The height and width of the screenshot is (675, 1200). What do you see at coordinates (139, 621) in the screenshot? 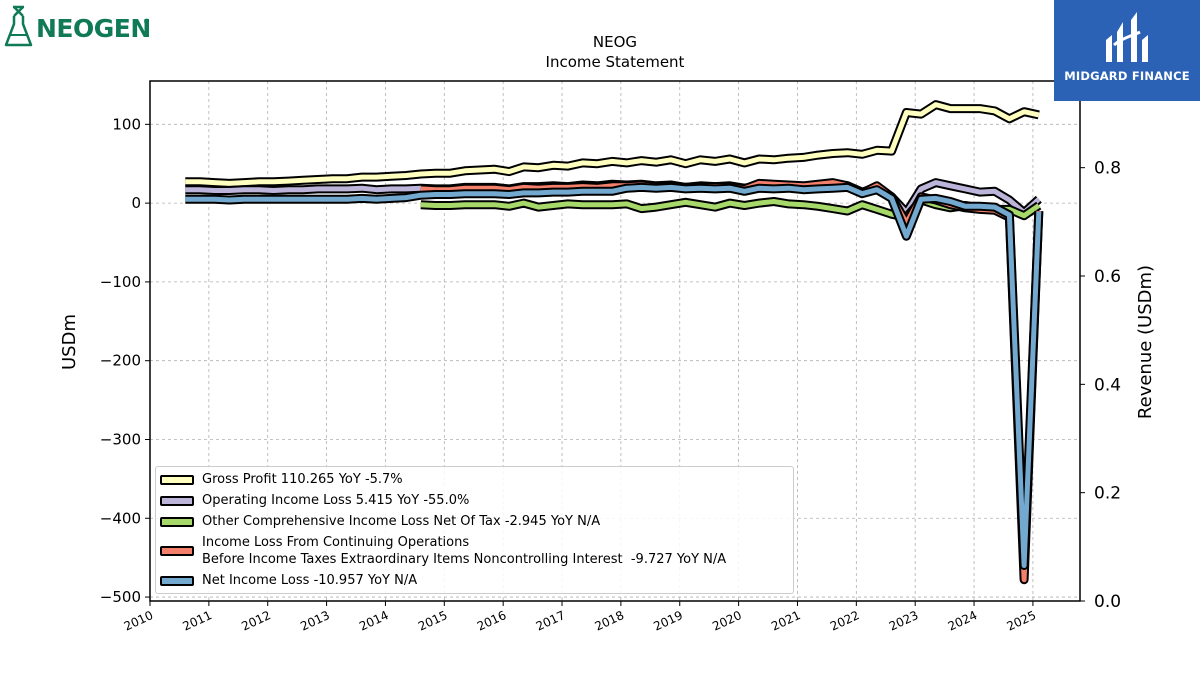
I see `x-tick-label: 2010` at bounding box center [139, 621].